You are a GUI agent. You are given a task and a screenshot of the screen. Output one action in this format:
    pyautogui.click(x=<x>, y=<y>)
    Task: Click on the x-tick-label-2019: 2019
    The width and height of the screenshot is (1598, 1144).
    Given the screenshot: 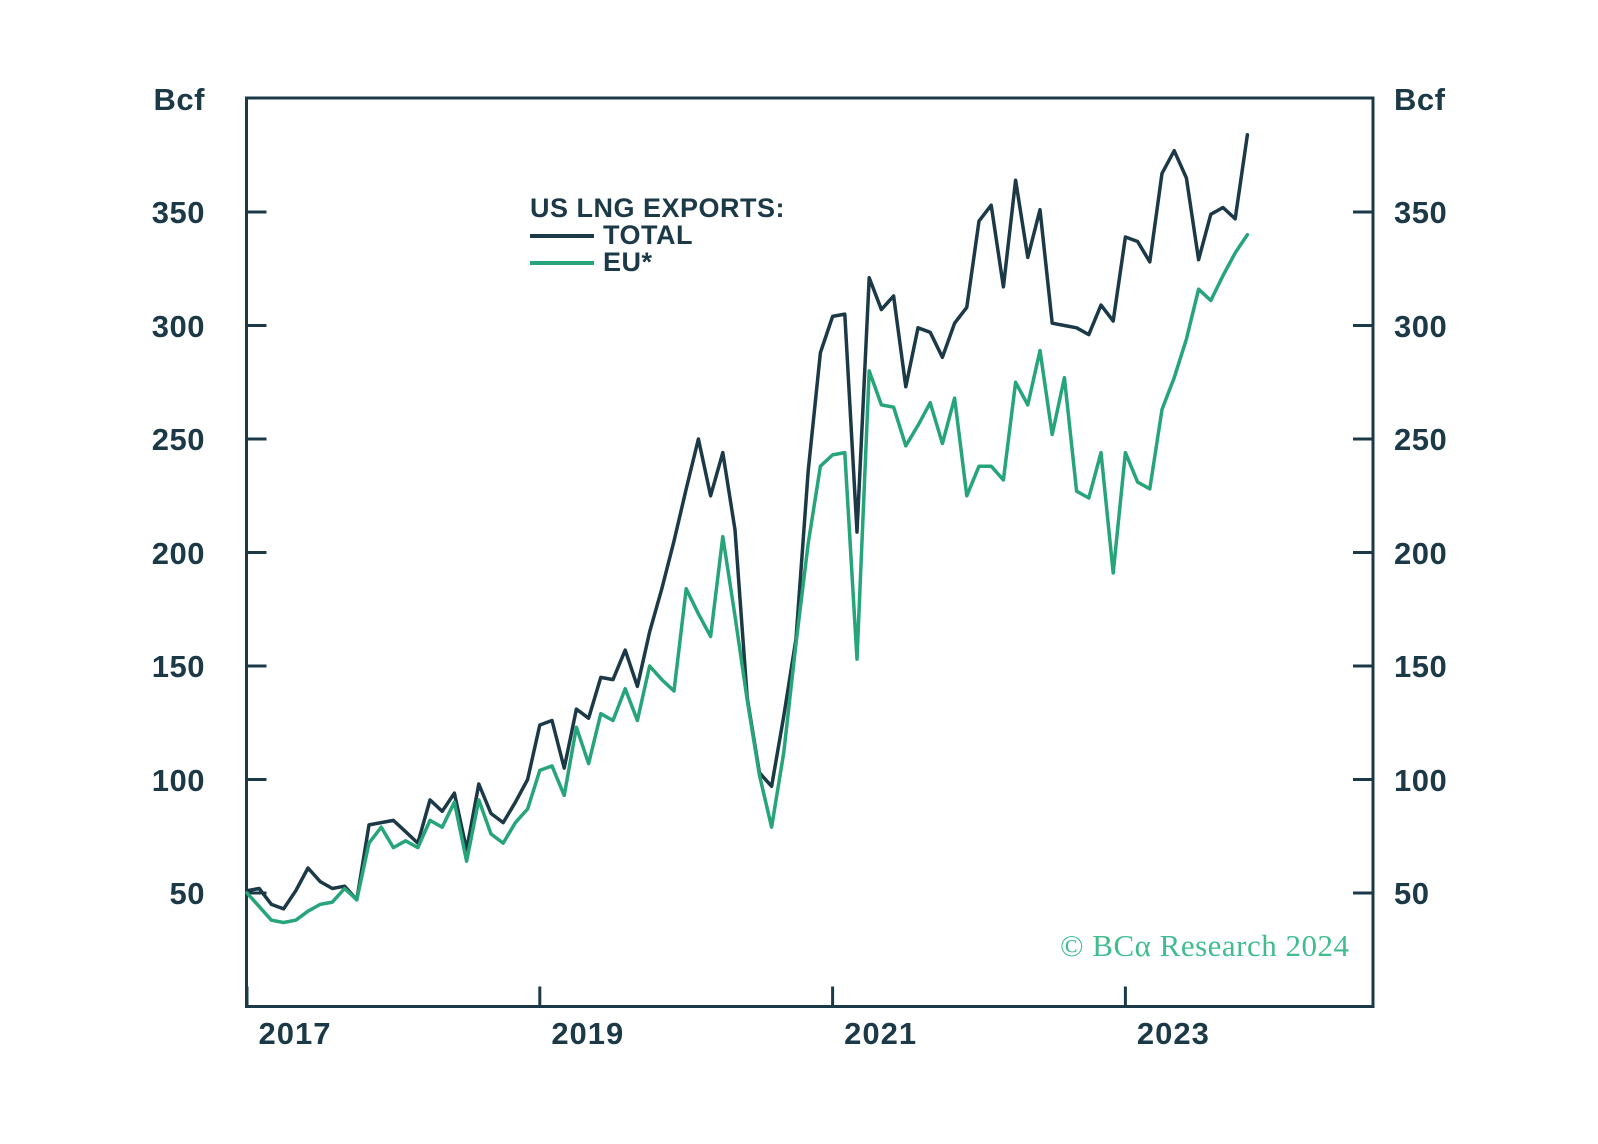 What is the action you would take?
    pyautogui.click(x=588, y=1033)
    